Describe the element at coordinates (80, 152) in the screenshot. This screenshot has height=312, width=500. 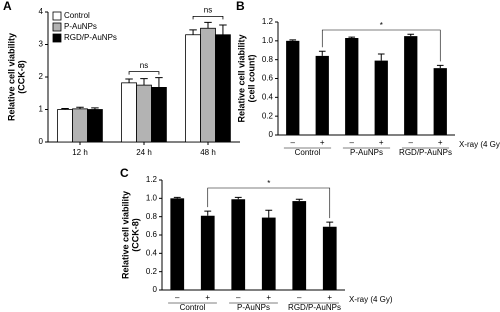
I see `x-tick-label: 12 h` at that location.